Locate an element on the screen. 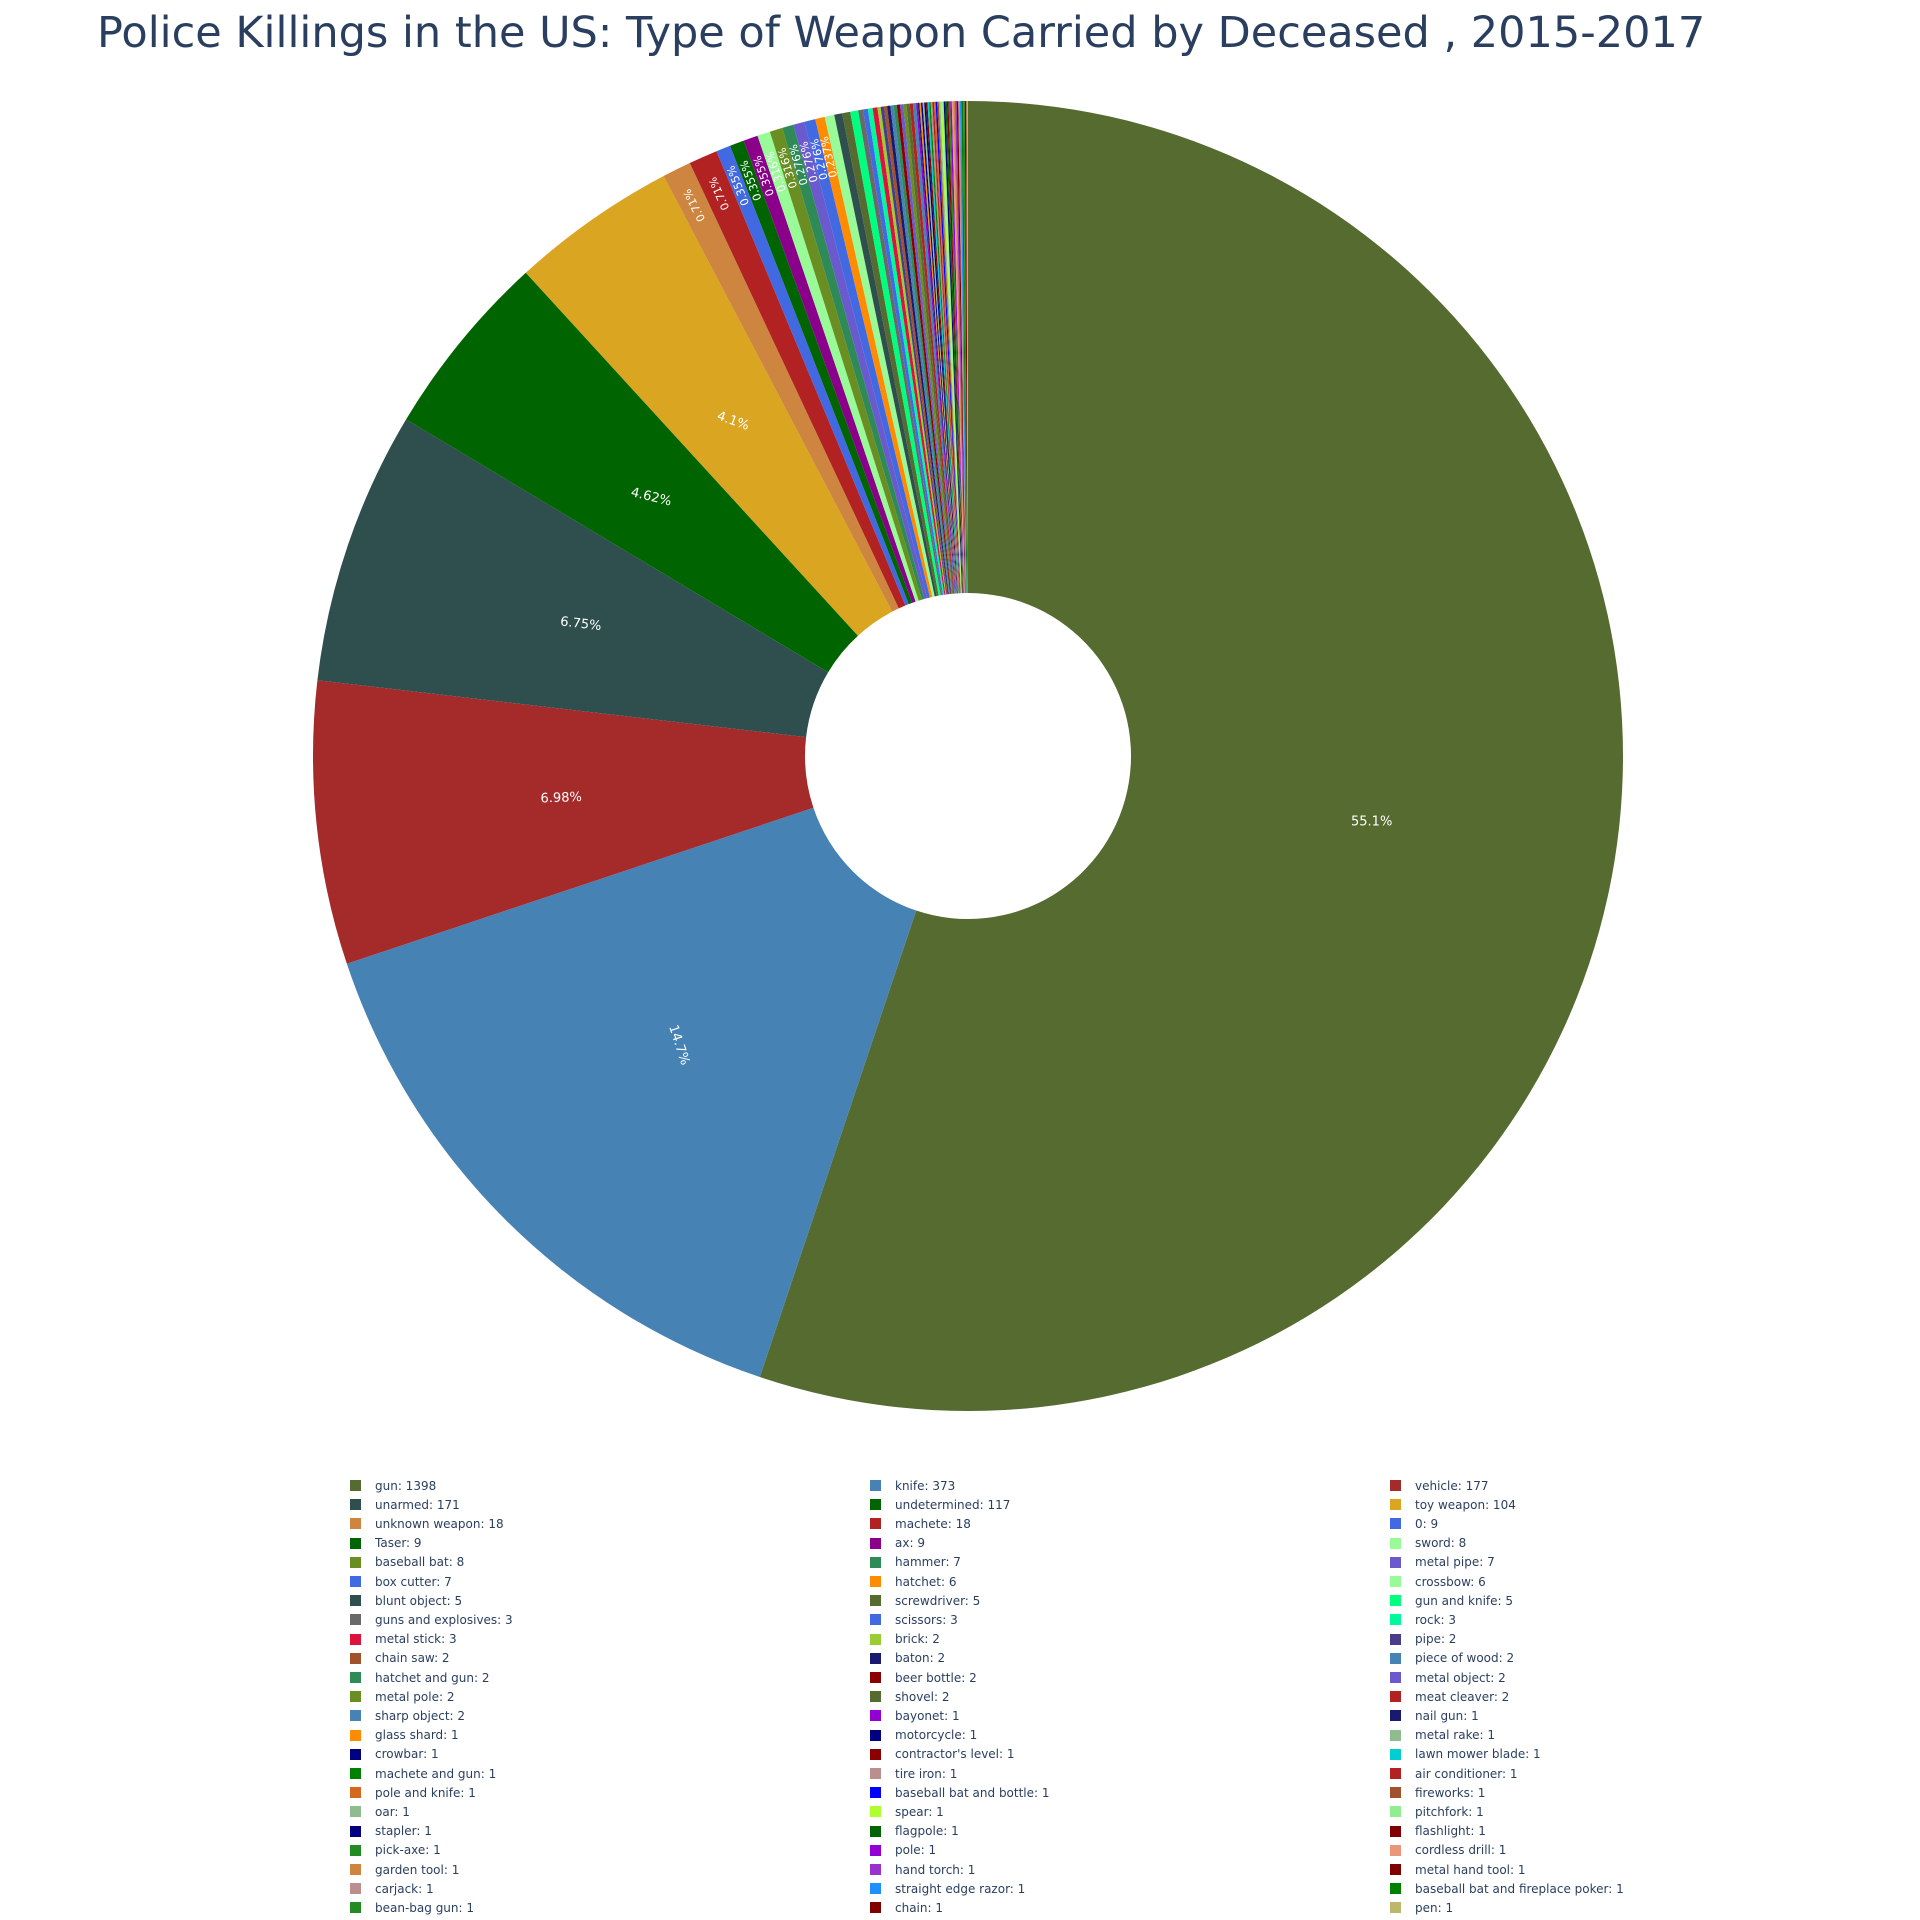  legend-item-cordless-drill: cordless drill: 1 is located at coordinates (1448, 1850).